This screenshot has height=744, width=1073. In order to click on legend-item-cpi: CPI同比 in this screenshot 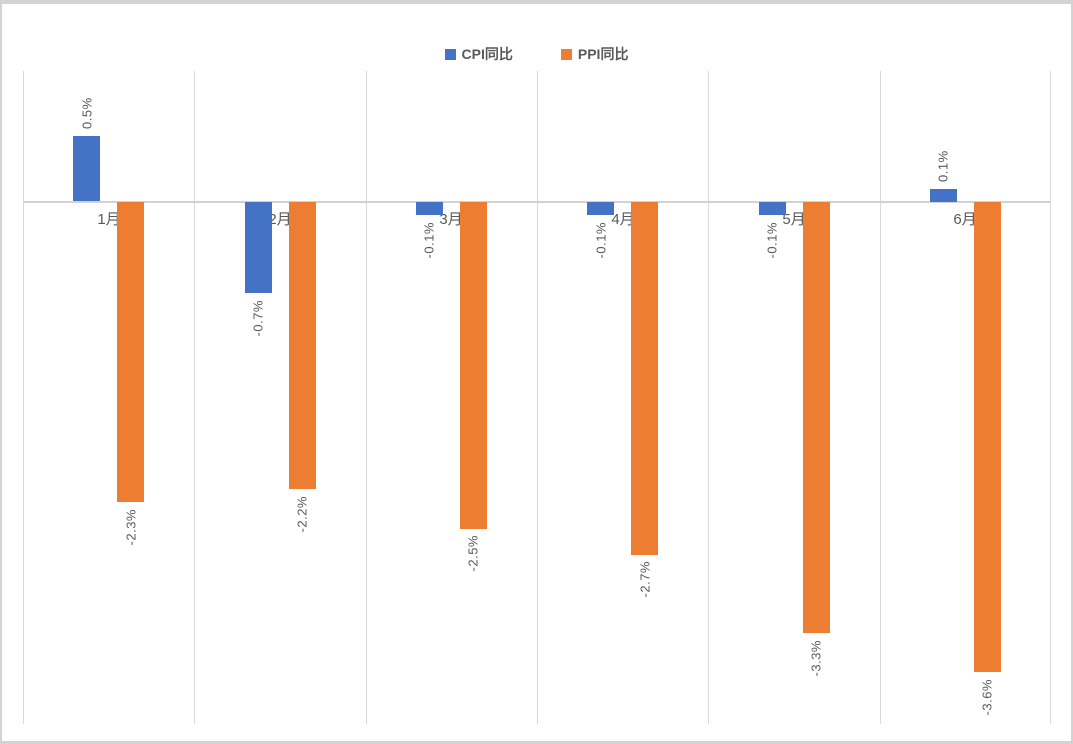, I will do `click(478, 54)`.